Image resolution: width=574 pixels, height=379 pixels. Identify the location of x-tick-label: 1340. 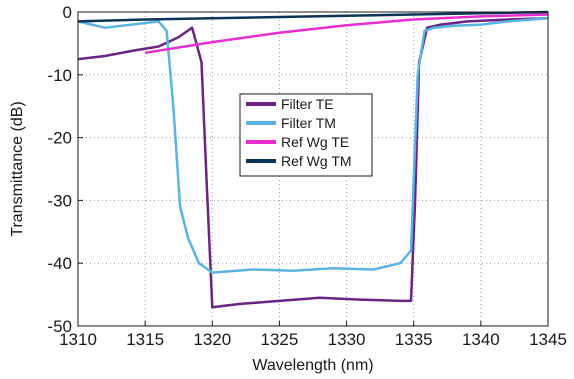
(481, 339).